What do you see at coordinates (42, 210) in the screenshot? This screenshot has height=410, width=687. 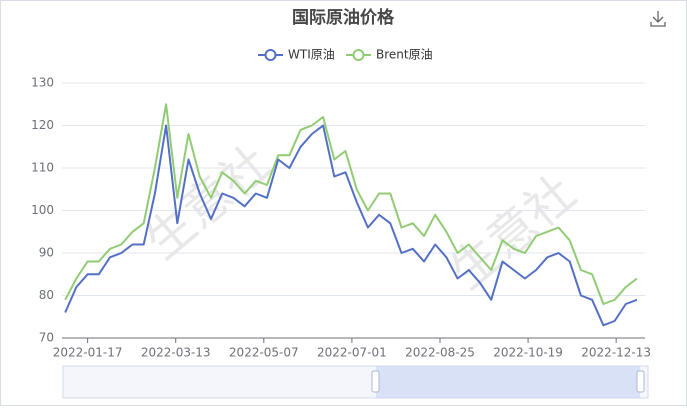 I see `y-tick-label: 100` at bounding box center [42, 210].